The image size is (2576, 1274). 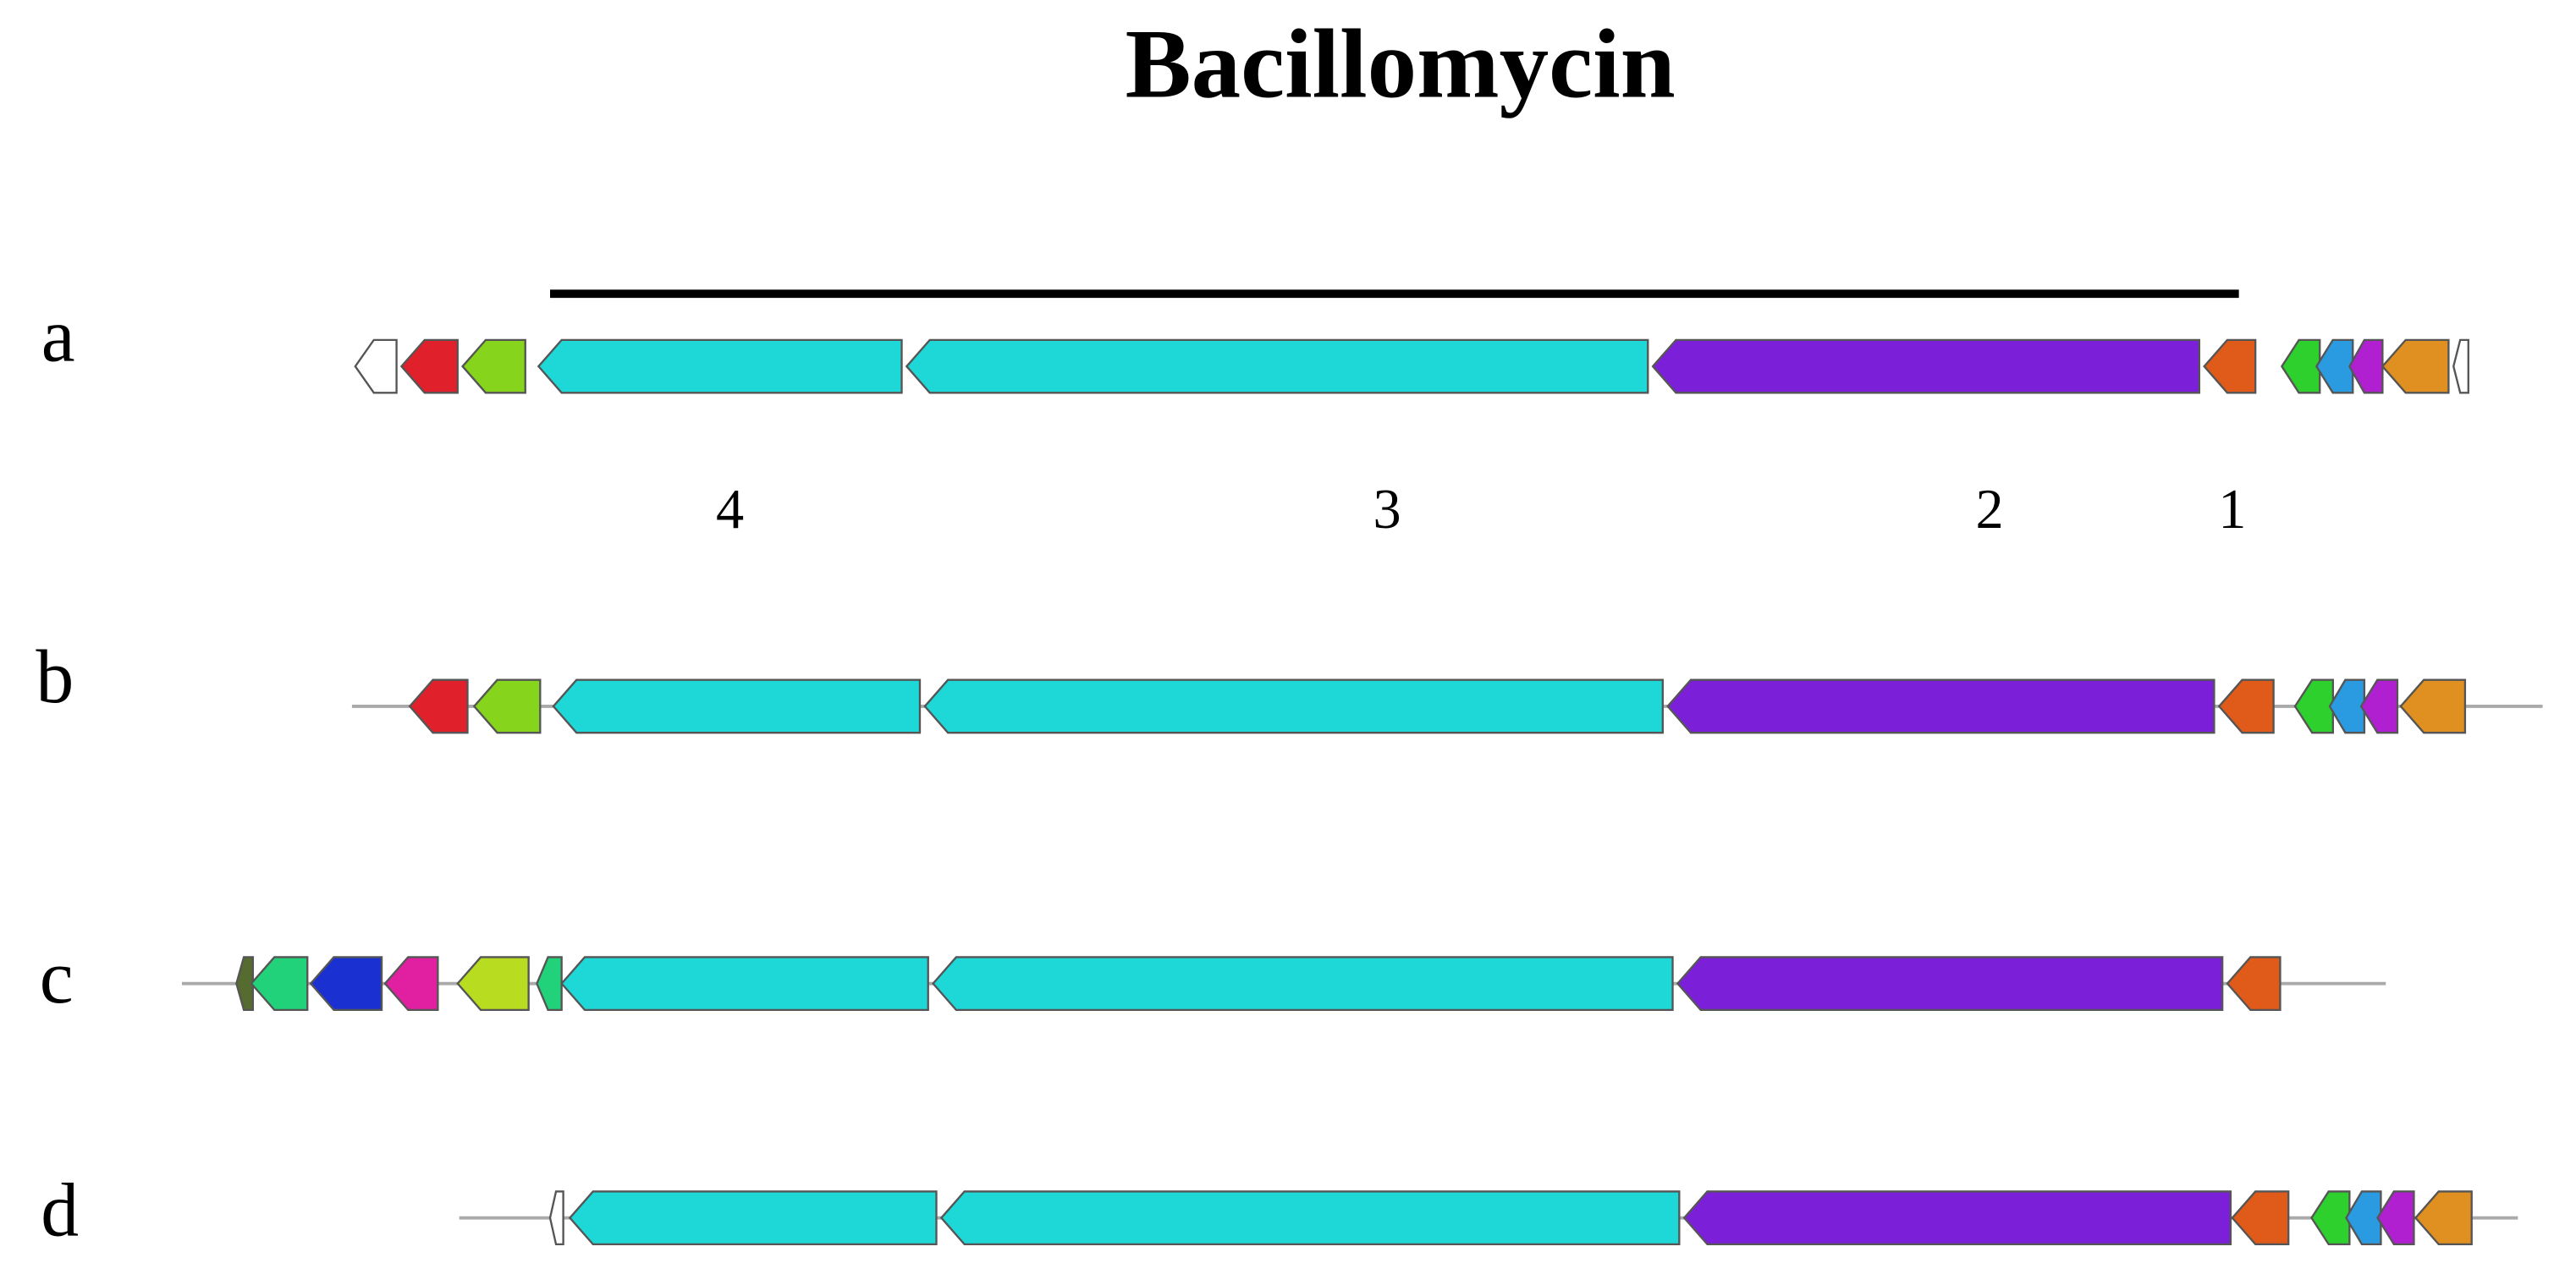 What do you see at coordinates (1401, 64) in the screenshot?
I see `title: Bacillomycin` at bounding box center [1401, 64].